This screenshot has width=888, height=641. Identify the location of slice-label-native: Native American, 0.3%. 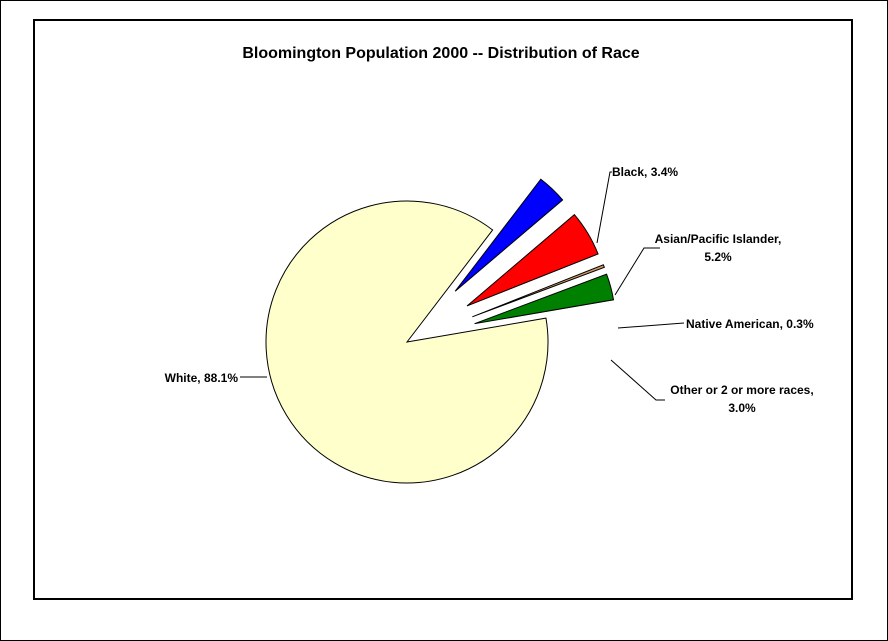
(750, 324).